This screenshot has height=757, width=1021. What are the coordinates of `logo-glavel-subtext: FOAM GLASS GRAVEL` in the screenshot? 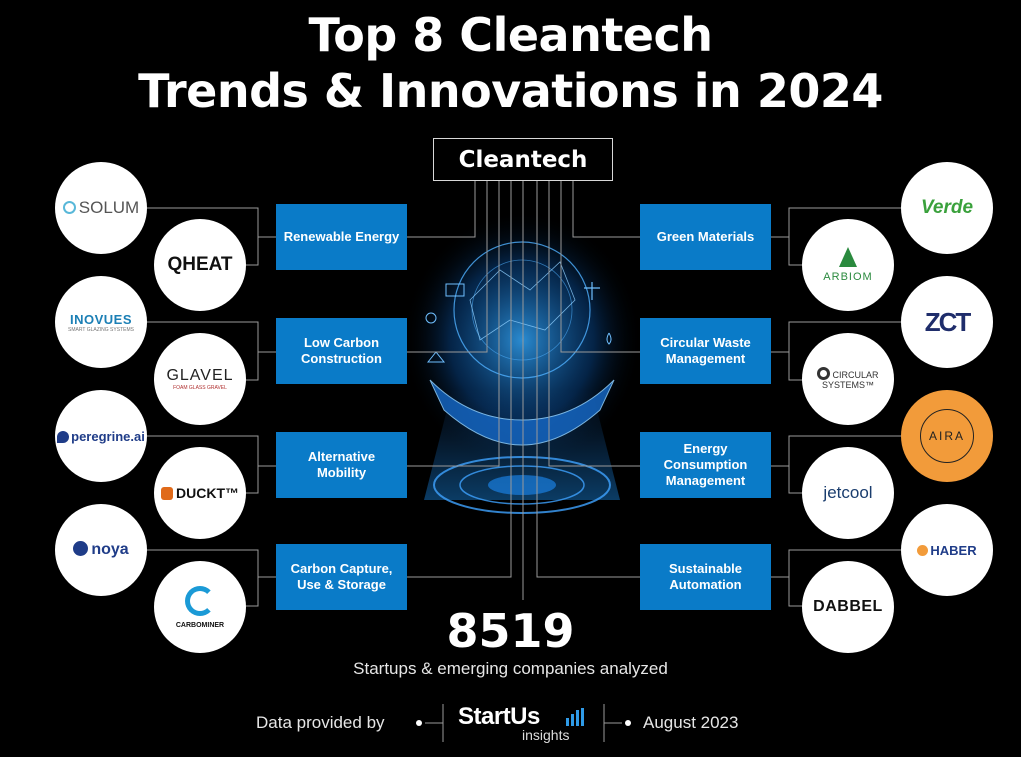 It's located at (200, 388).